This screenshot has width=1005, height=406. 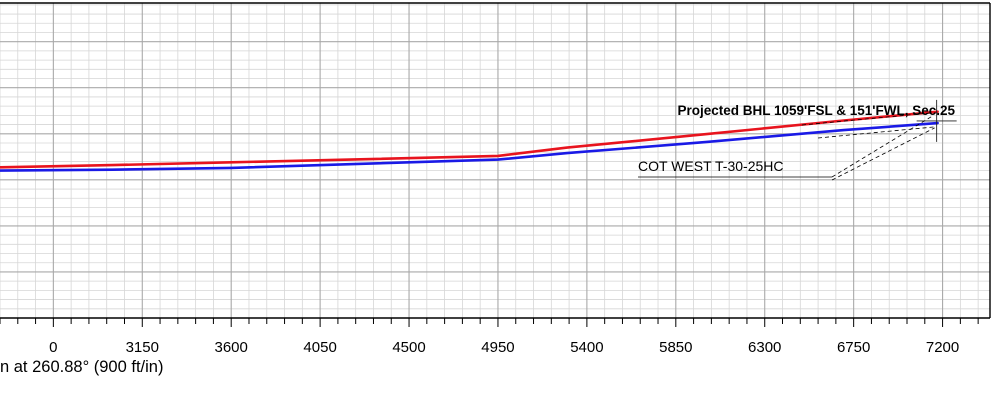 I want to click on bhl-leader-b, so click(x=876, y=132).